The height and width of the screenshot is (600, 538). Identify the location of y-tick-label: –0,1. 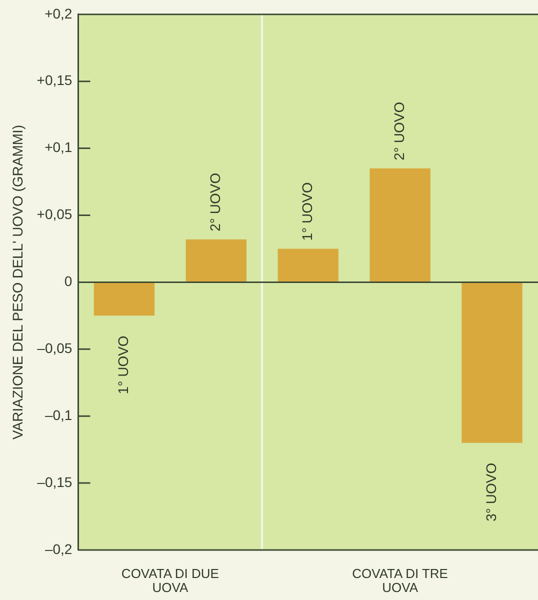
(58, 414).